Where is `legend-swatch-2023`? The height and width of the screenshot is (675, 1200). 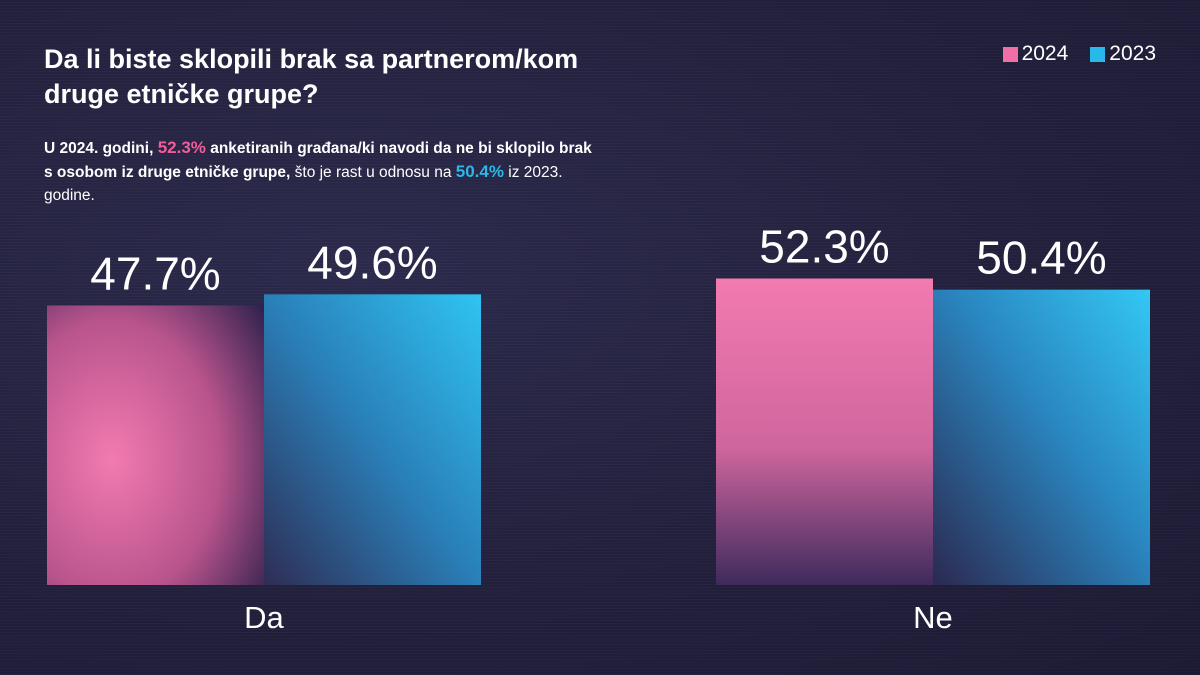
legend-swatch-2023 is located at coordinates (1098, 54).